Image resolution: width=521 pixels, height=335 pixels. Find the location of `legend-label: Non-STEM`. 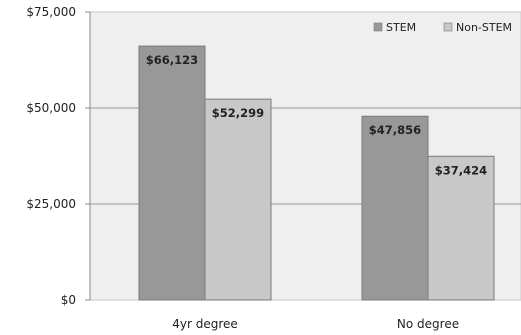

legend-label: Non-STEM is located at coordinates (484, 27).